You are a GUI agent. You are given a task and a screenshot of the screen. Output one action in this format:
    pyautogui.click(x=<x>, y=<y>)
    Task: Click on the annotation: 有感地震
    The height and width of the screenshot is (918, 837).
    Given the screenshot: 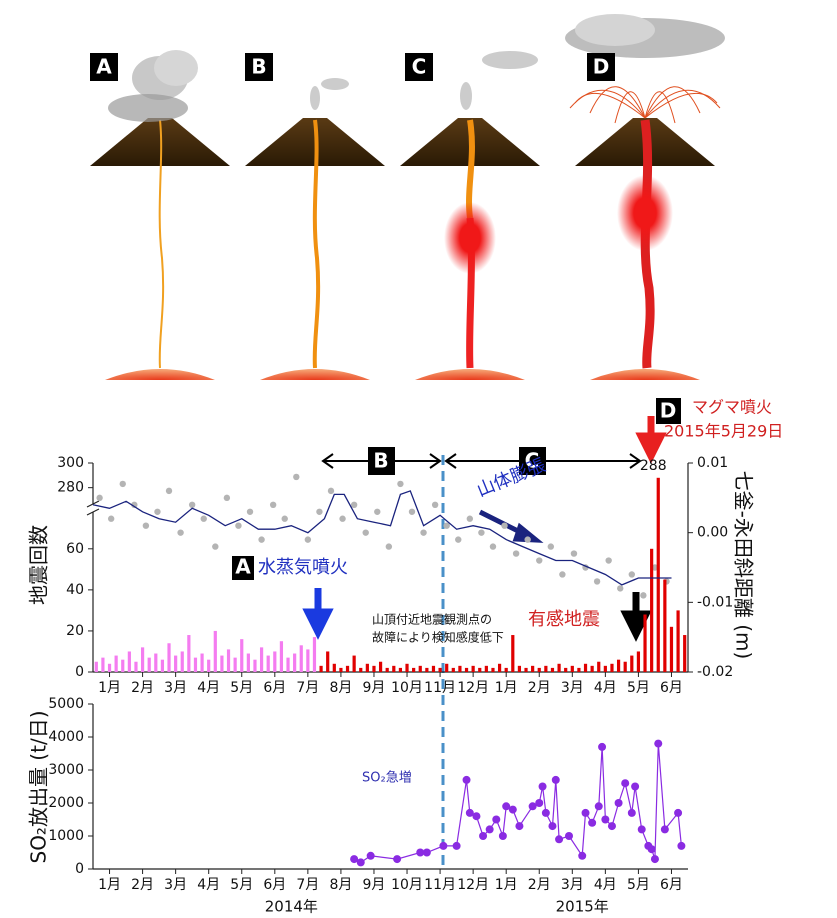 What is the action you would take?
    pyautogui.click(x=564, y=619)
    